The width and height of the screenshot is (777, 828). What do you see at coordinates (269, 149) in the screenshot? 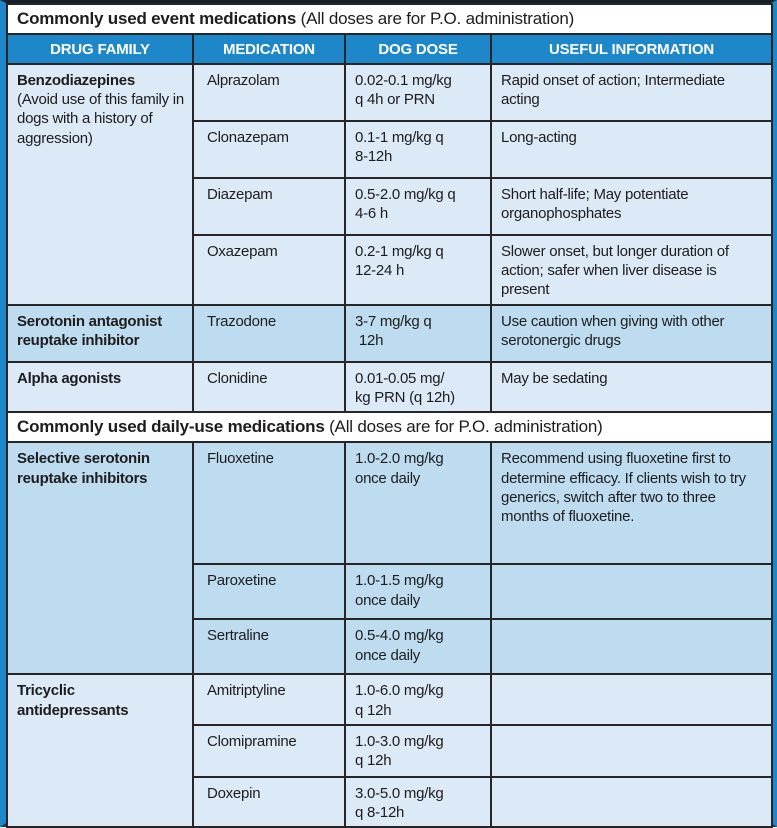
I see `medication-cell: Clonazepam` at bounding box center [269, 149].